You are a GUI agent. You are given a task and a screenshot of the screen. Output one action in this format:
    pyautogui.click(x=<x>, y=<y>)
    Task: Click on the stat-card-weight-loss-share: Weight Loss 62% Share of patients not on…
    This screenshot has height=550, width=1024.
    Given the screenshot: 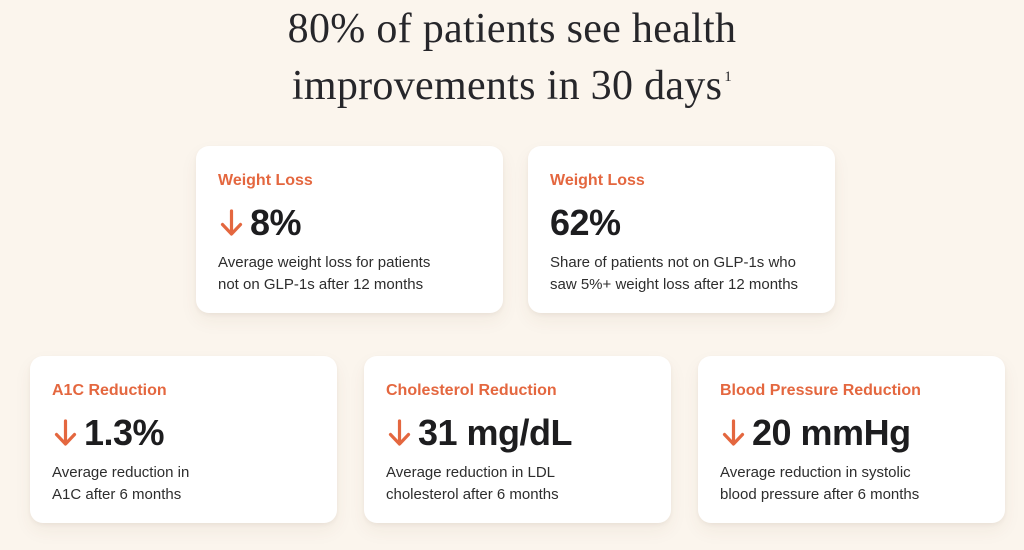 What is the action you would take?
    pyautogui.click(x=681, y=229)
    